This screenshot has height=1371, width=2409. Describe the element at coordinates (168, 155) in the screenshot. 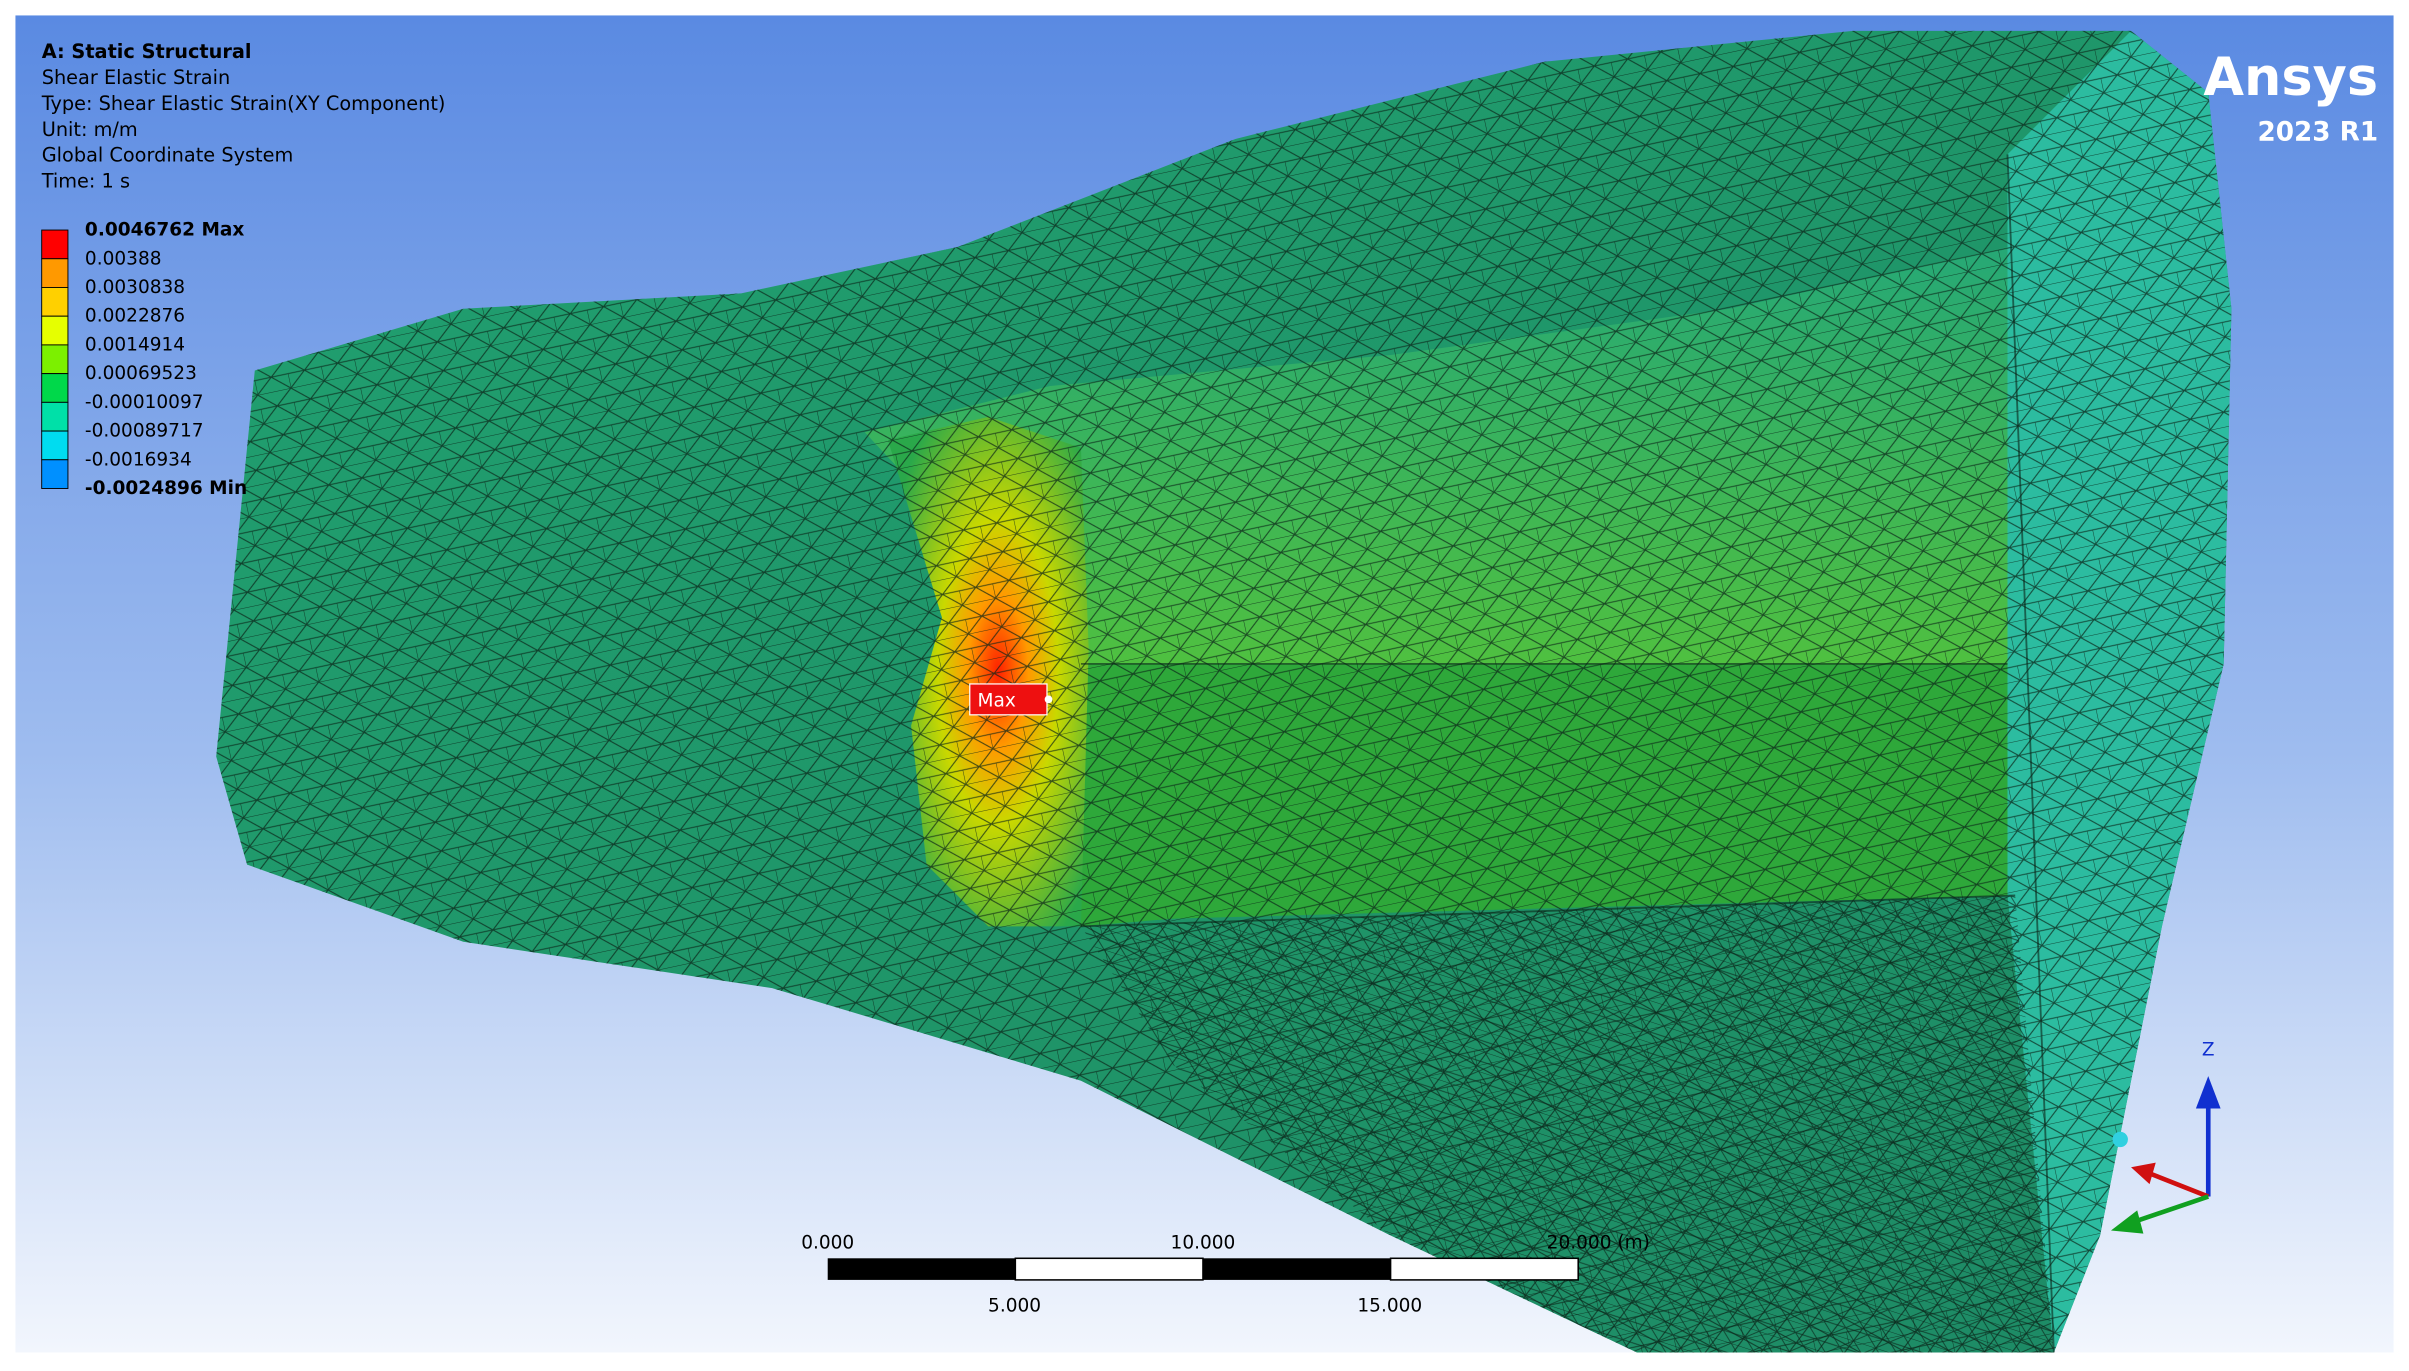

I see `header-line: Global Coordinate System` at that location.